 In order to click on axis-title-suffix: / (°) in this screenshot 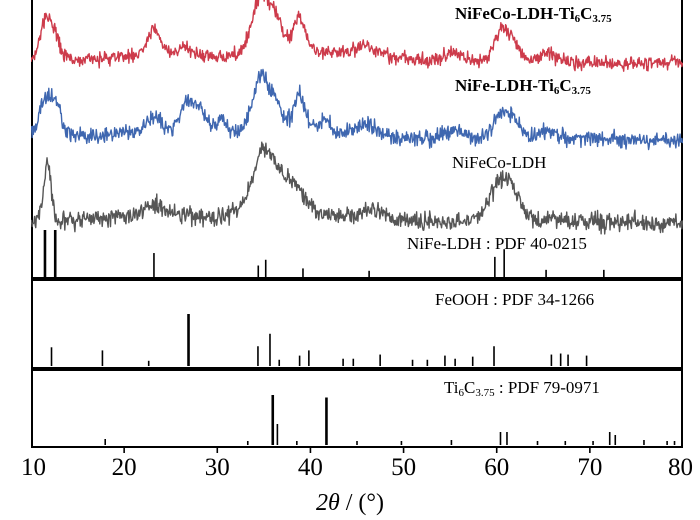, I will do `click(362, 503)`.